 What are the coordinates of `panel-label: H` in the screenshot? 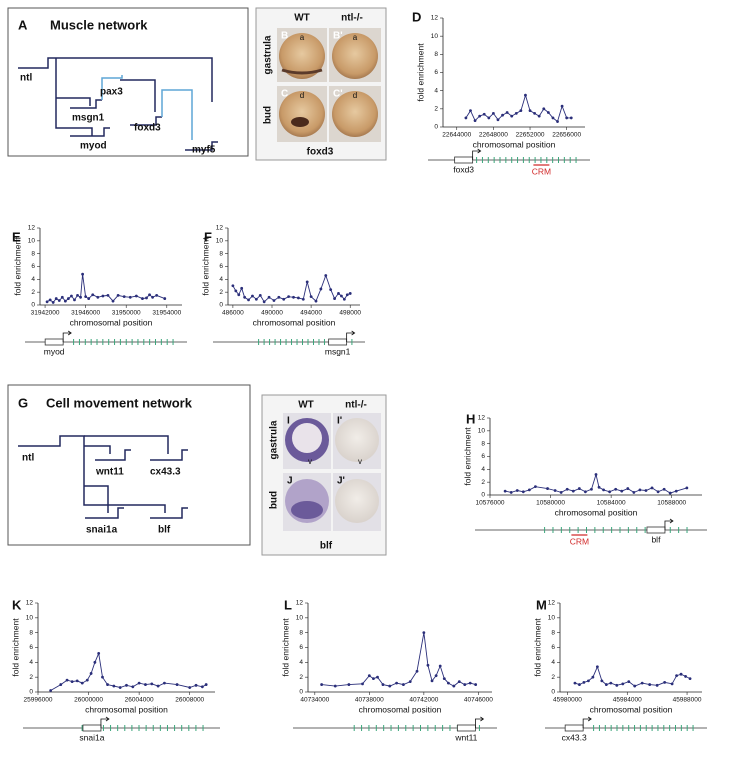 It's located at (470, 418).